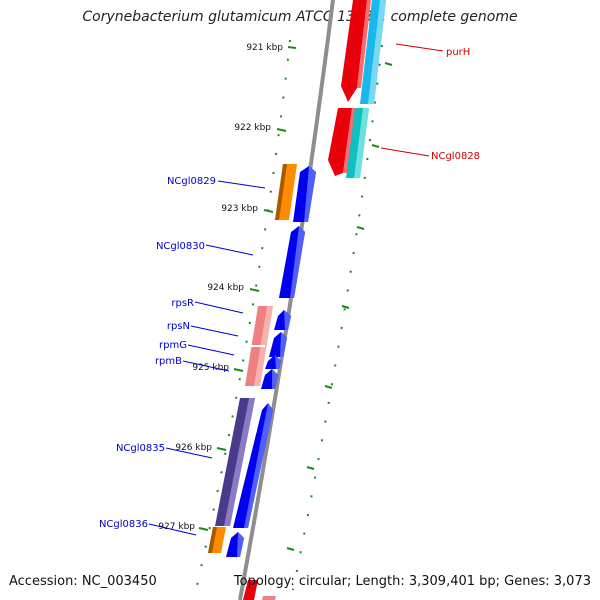  What do you see at coordinates (239, 209) in the screenshot?
I see `scale-label-923: 923 kbp` at bounding box center [239, 209].